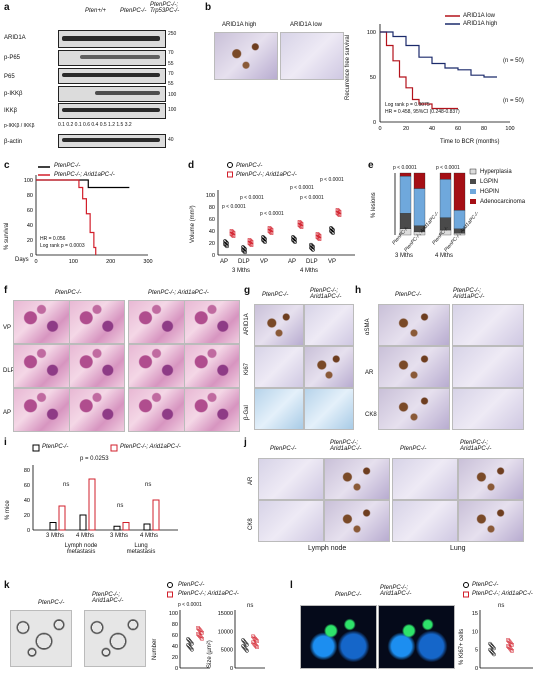 This screenshot has width=537, height=685. Describe the element at coordinates (27, 471) in the screenshot. I see `mice-y-tick: 80` at that location.